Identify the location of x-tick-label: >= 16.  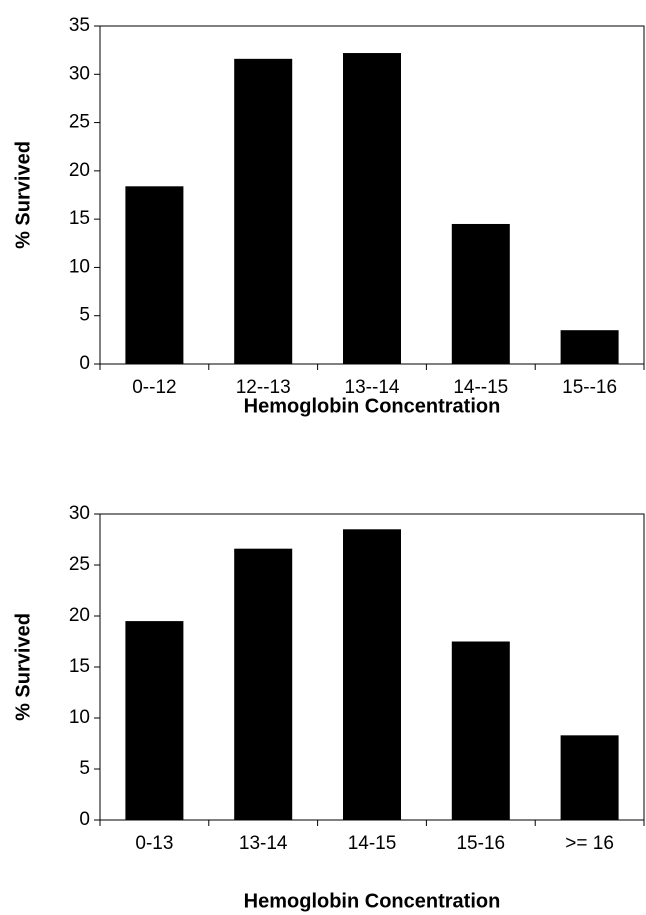
(589, 843).